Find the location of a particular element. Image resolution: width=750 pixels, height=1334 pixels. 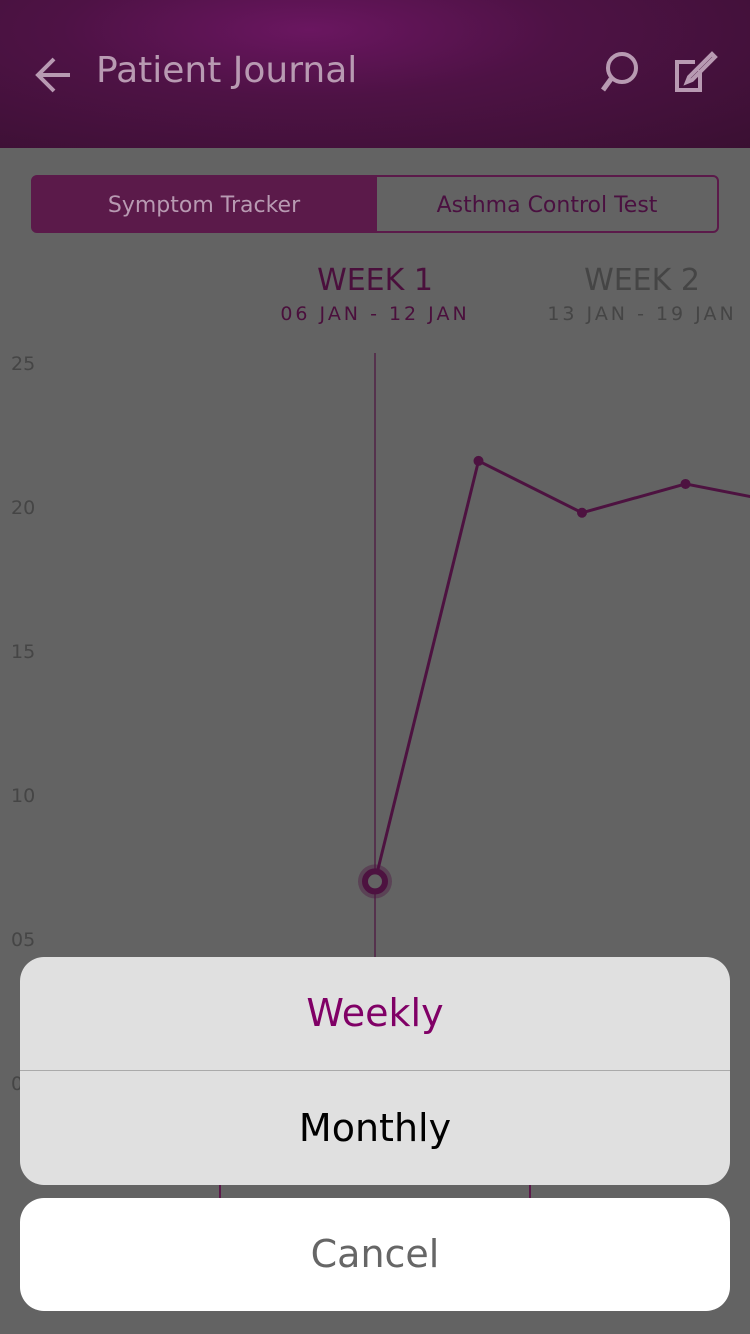

sheet-option: Weekly is located at coordinates (375, 1013).